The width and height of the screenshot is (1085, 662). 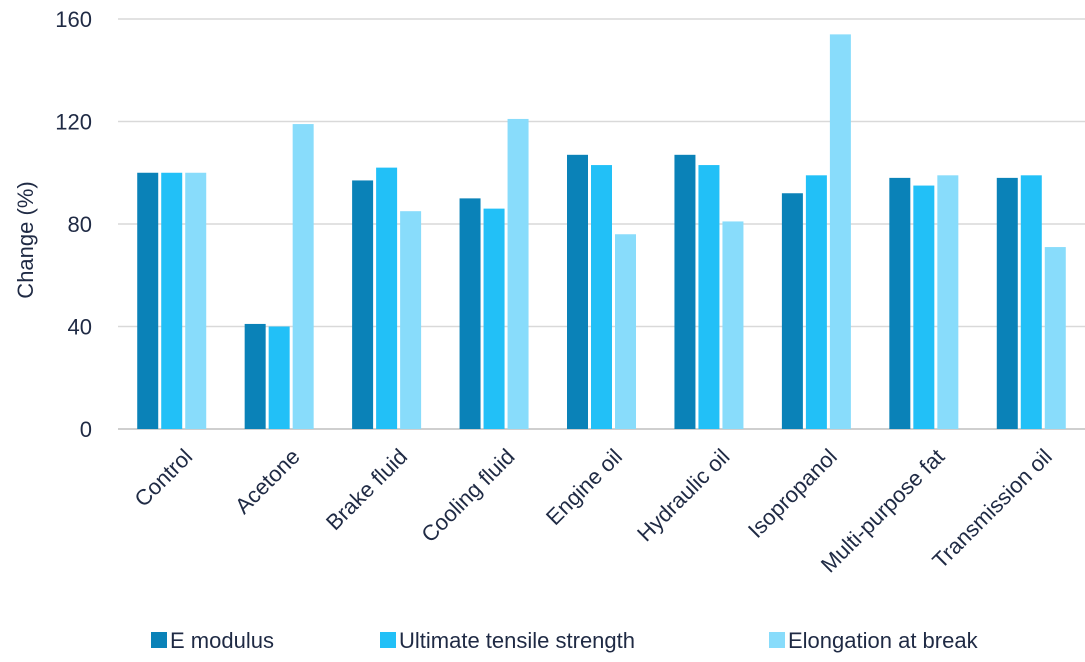 I want to click on y-tick-label: 40, so click(x=80, y=327).